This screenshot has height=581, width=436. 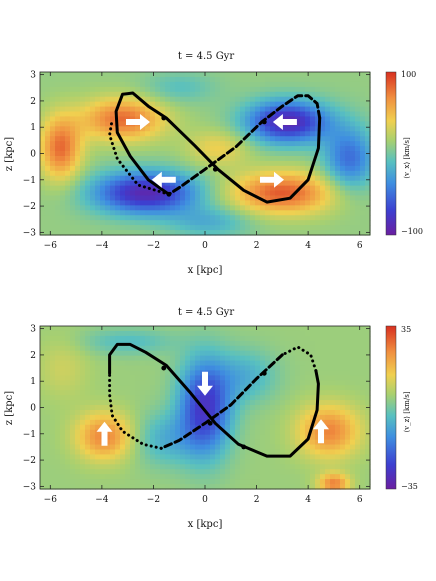 What do you see at coordinates (153, 246) in the screenshot?
I see `x-tick-label: −2` at bounding box center [153, 246].